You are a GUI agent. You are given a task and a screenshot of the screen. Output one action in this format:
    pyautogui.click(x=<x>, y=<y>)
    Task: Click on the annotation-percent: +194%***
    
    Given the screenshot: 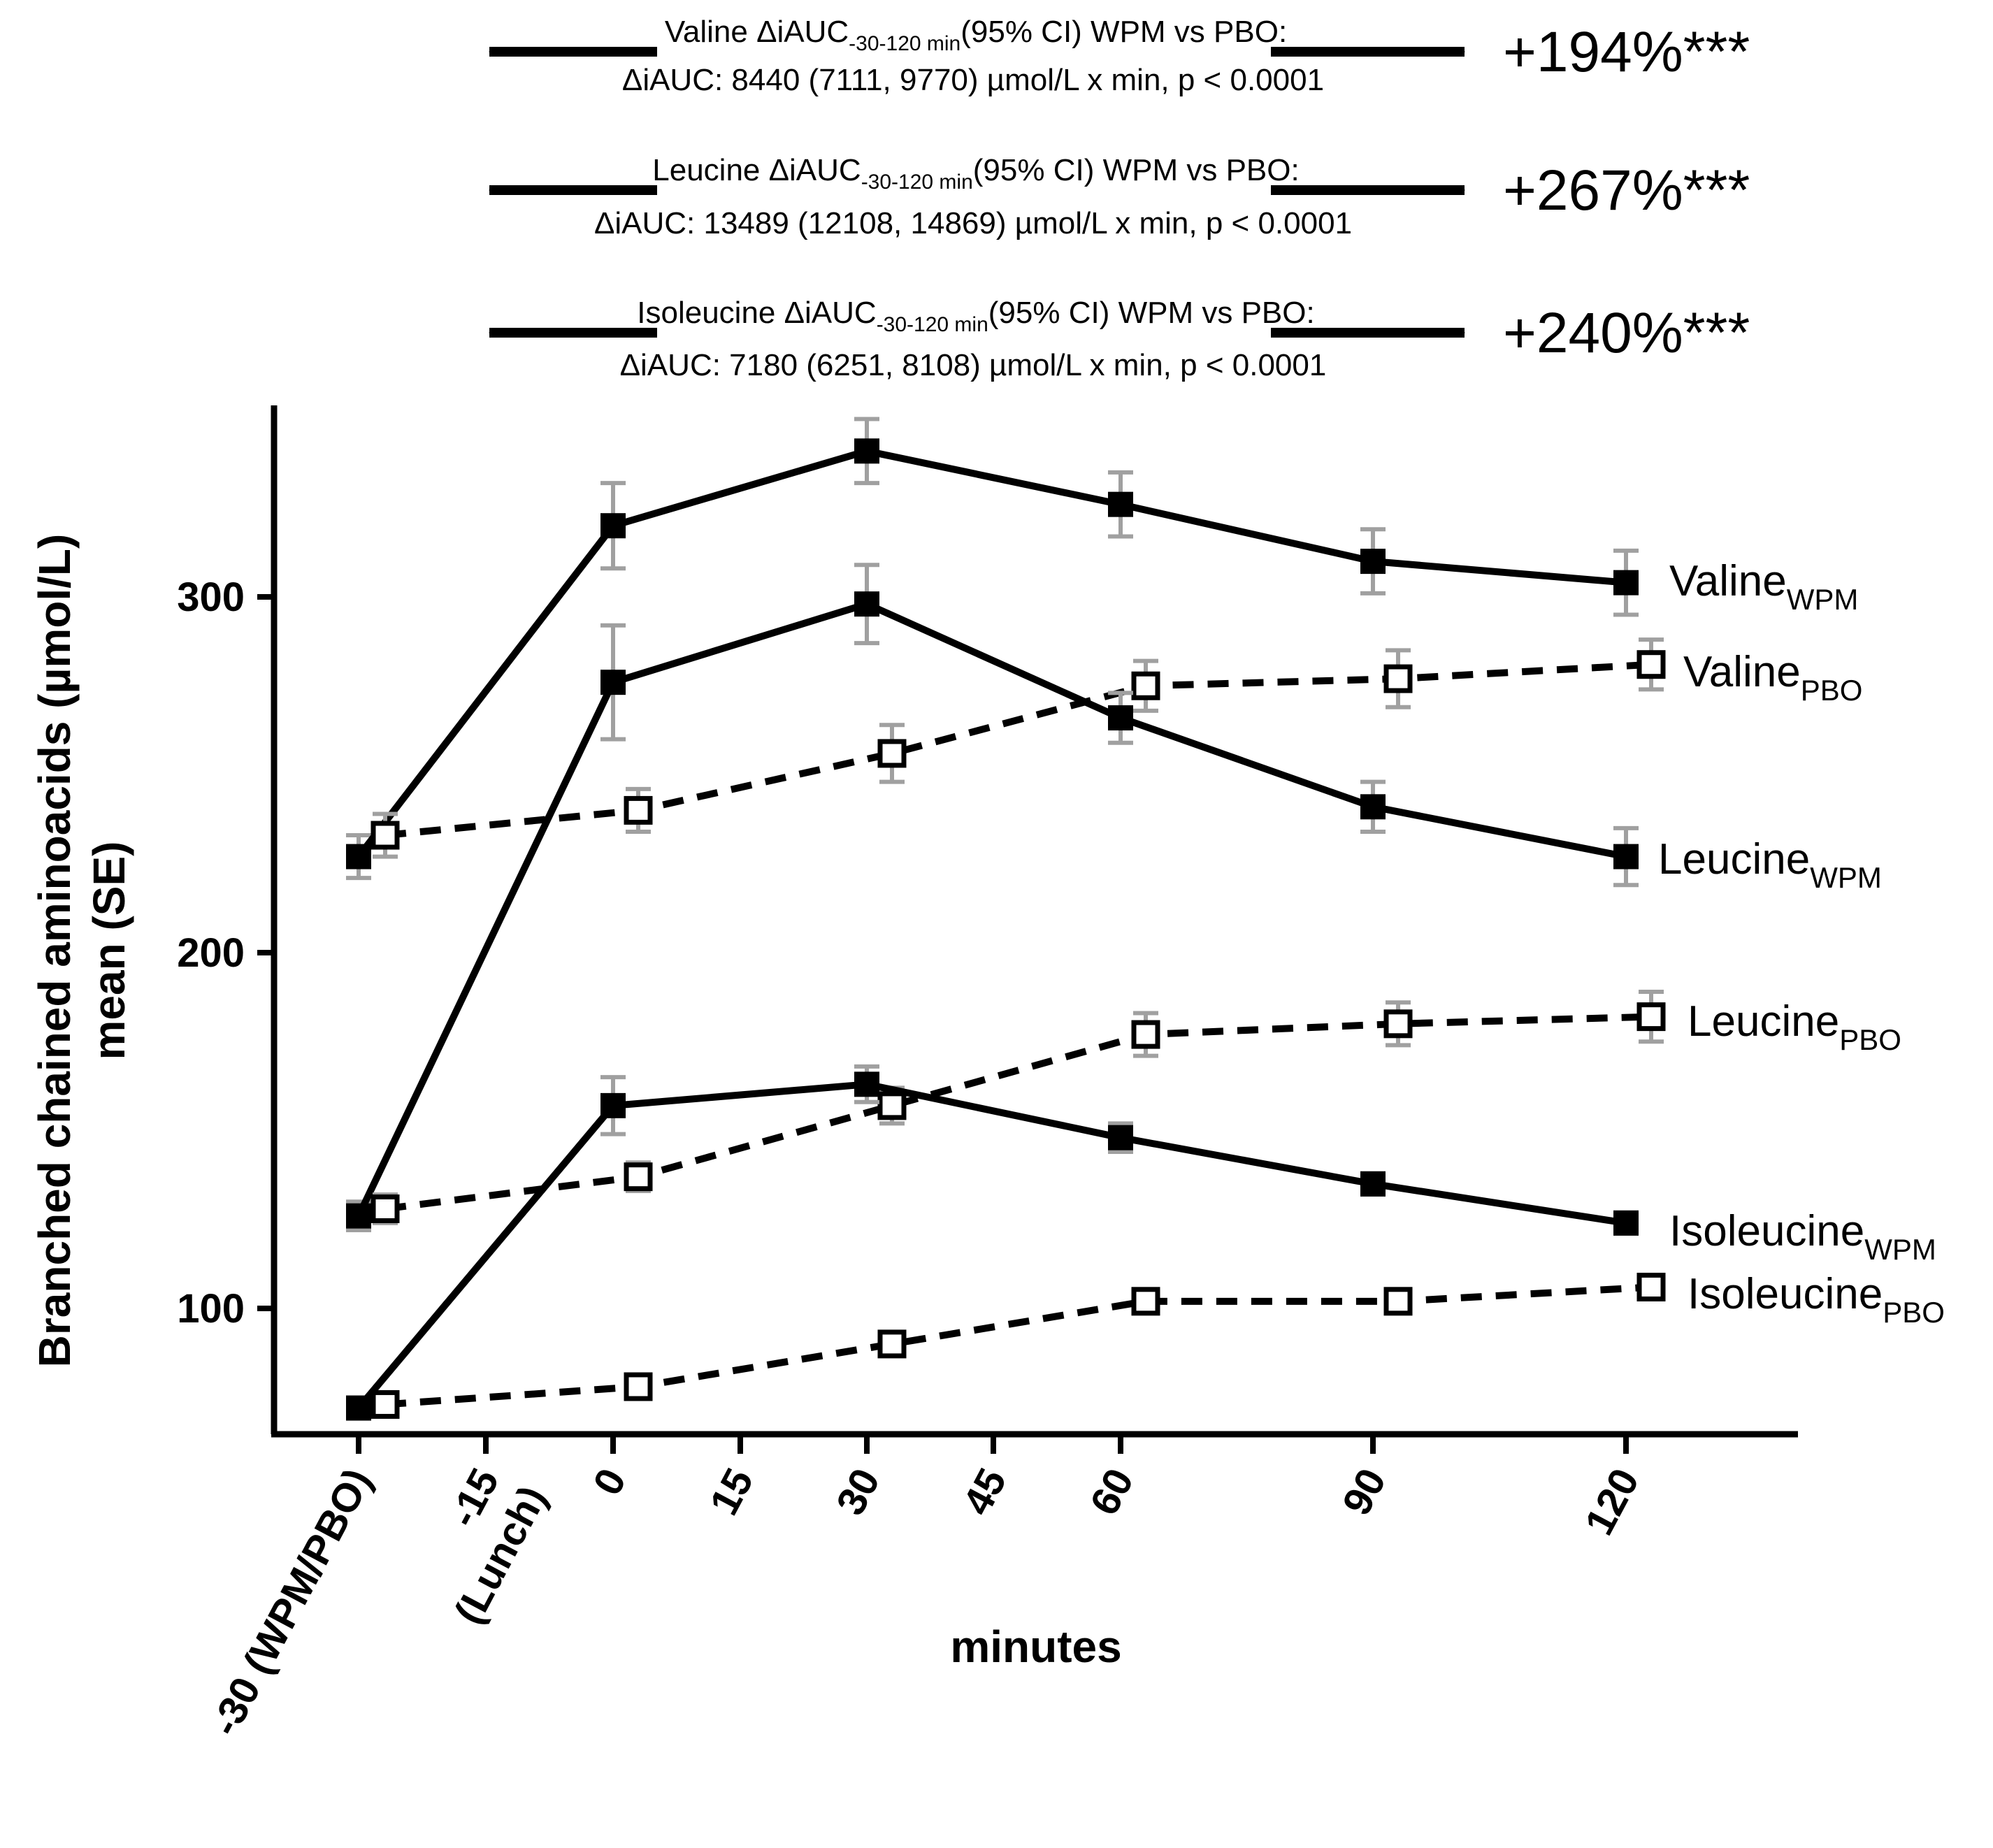 What is the action you would take?
    pyautogui.click(x=1627, y=52)
    